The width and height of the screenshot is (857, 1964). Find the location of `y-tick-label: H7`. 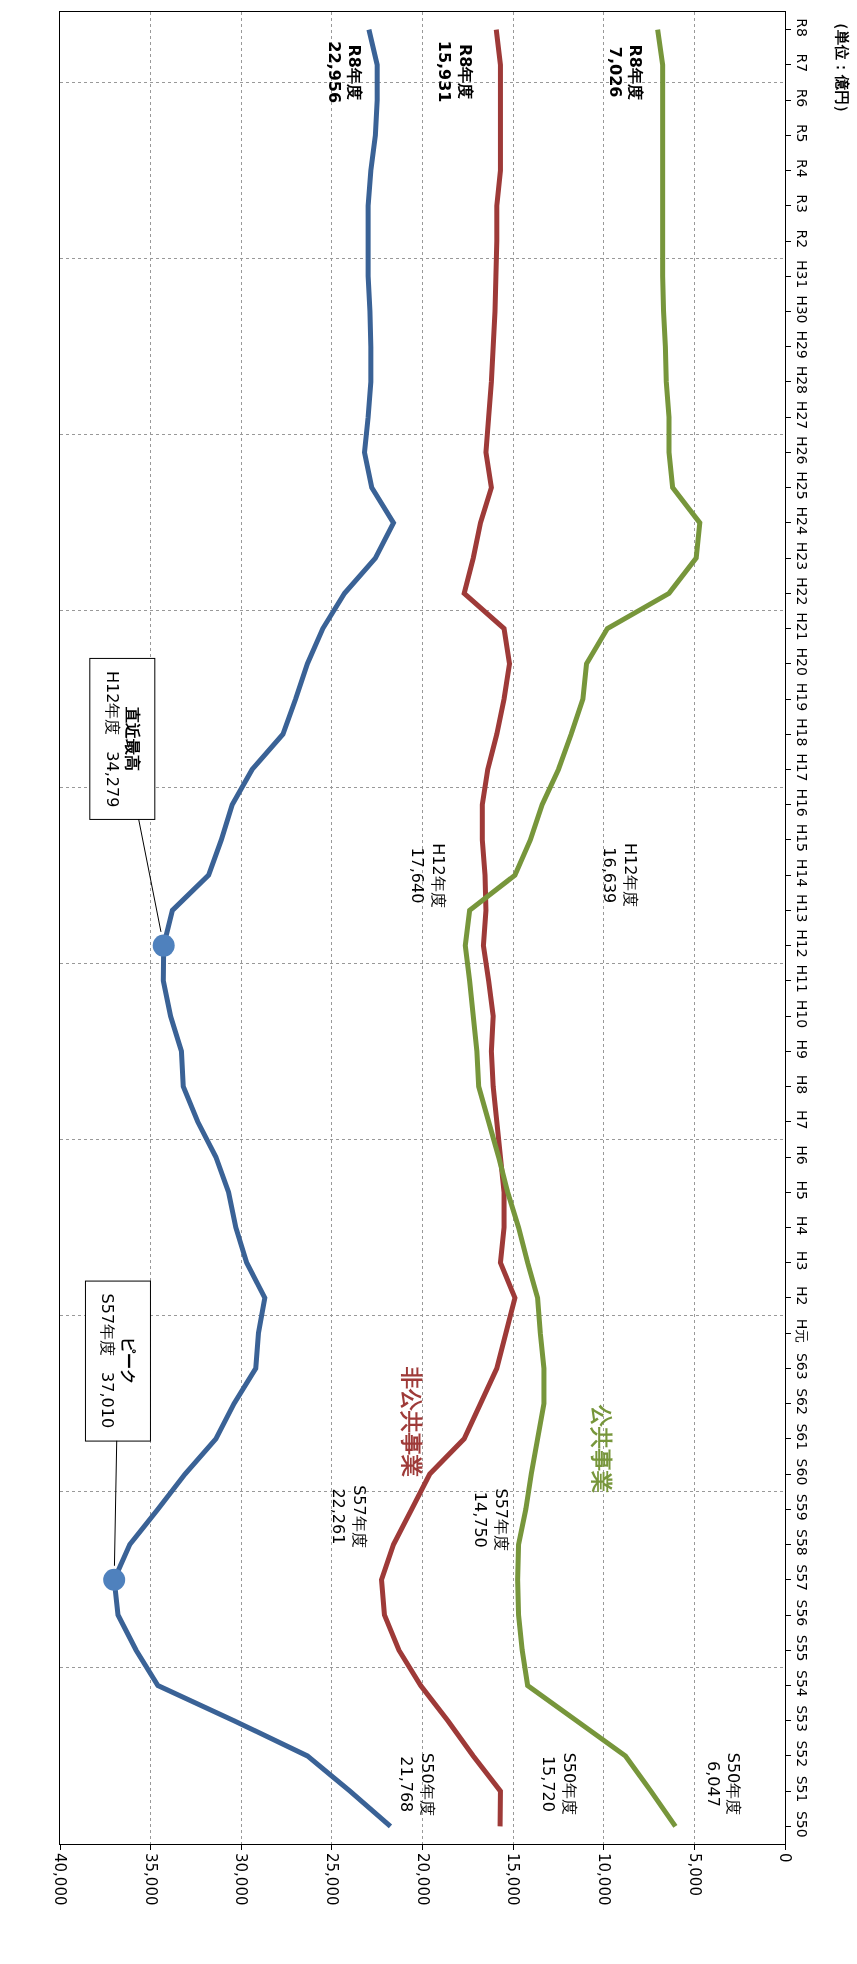

y-tick-label: H7 is located at coordinates (801, 1119).